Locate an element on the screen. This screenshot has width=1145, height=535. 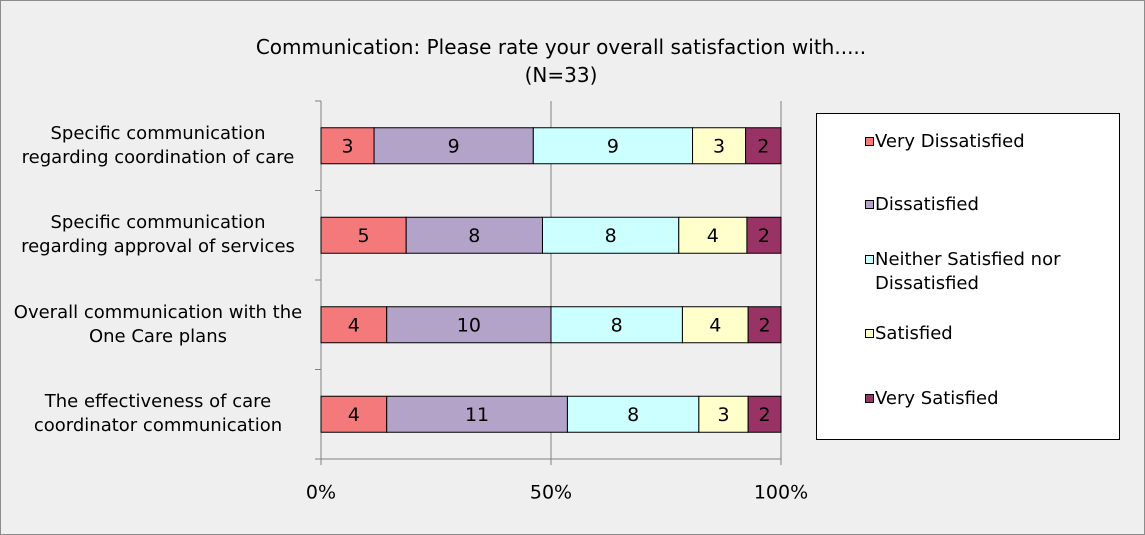
legend-label: Satisfied is located at coordinates (914, 333).